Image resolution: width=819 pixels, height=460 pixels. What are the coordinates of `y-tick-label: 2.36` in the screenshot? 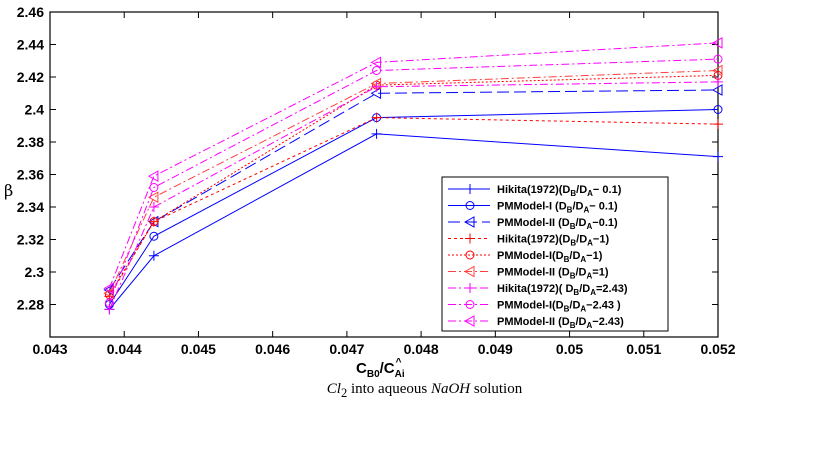 It's located at (30, 175).